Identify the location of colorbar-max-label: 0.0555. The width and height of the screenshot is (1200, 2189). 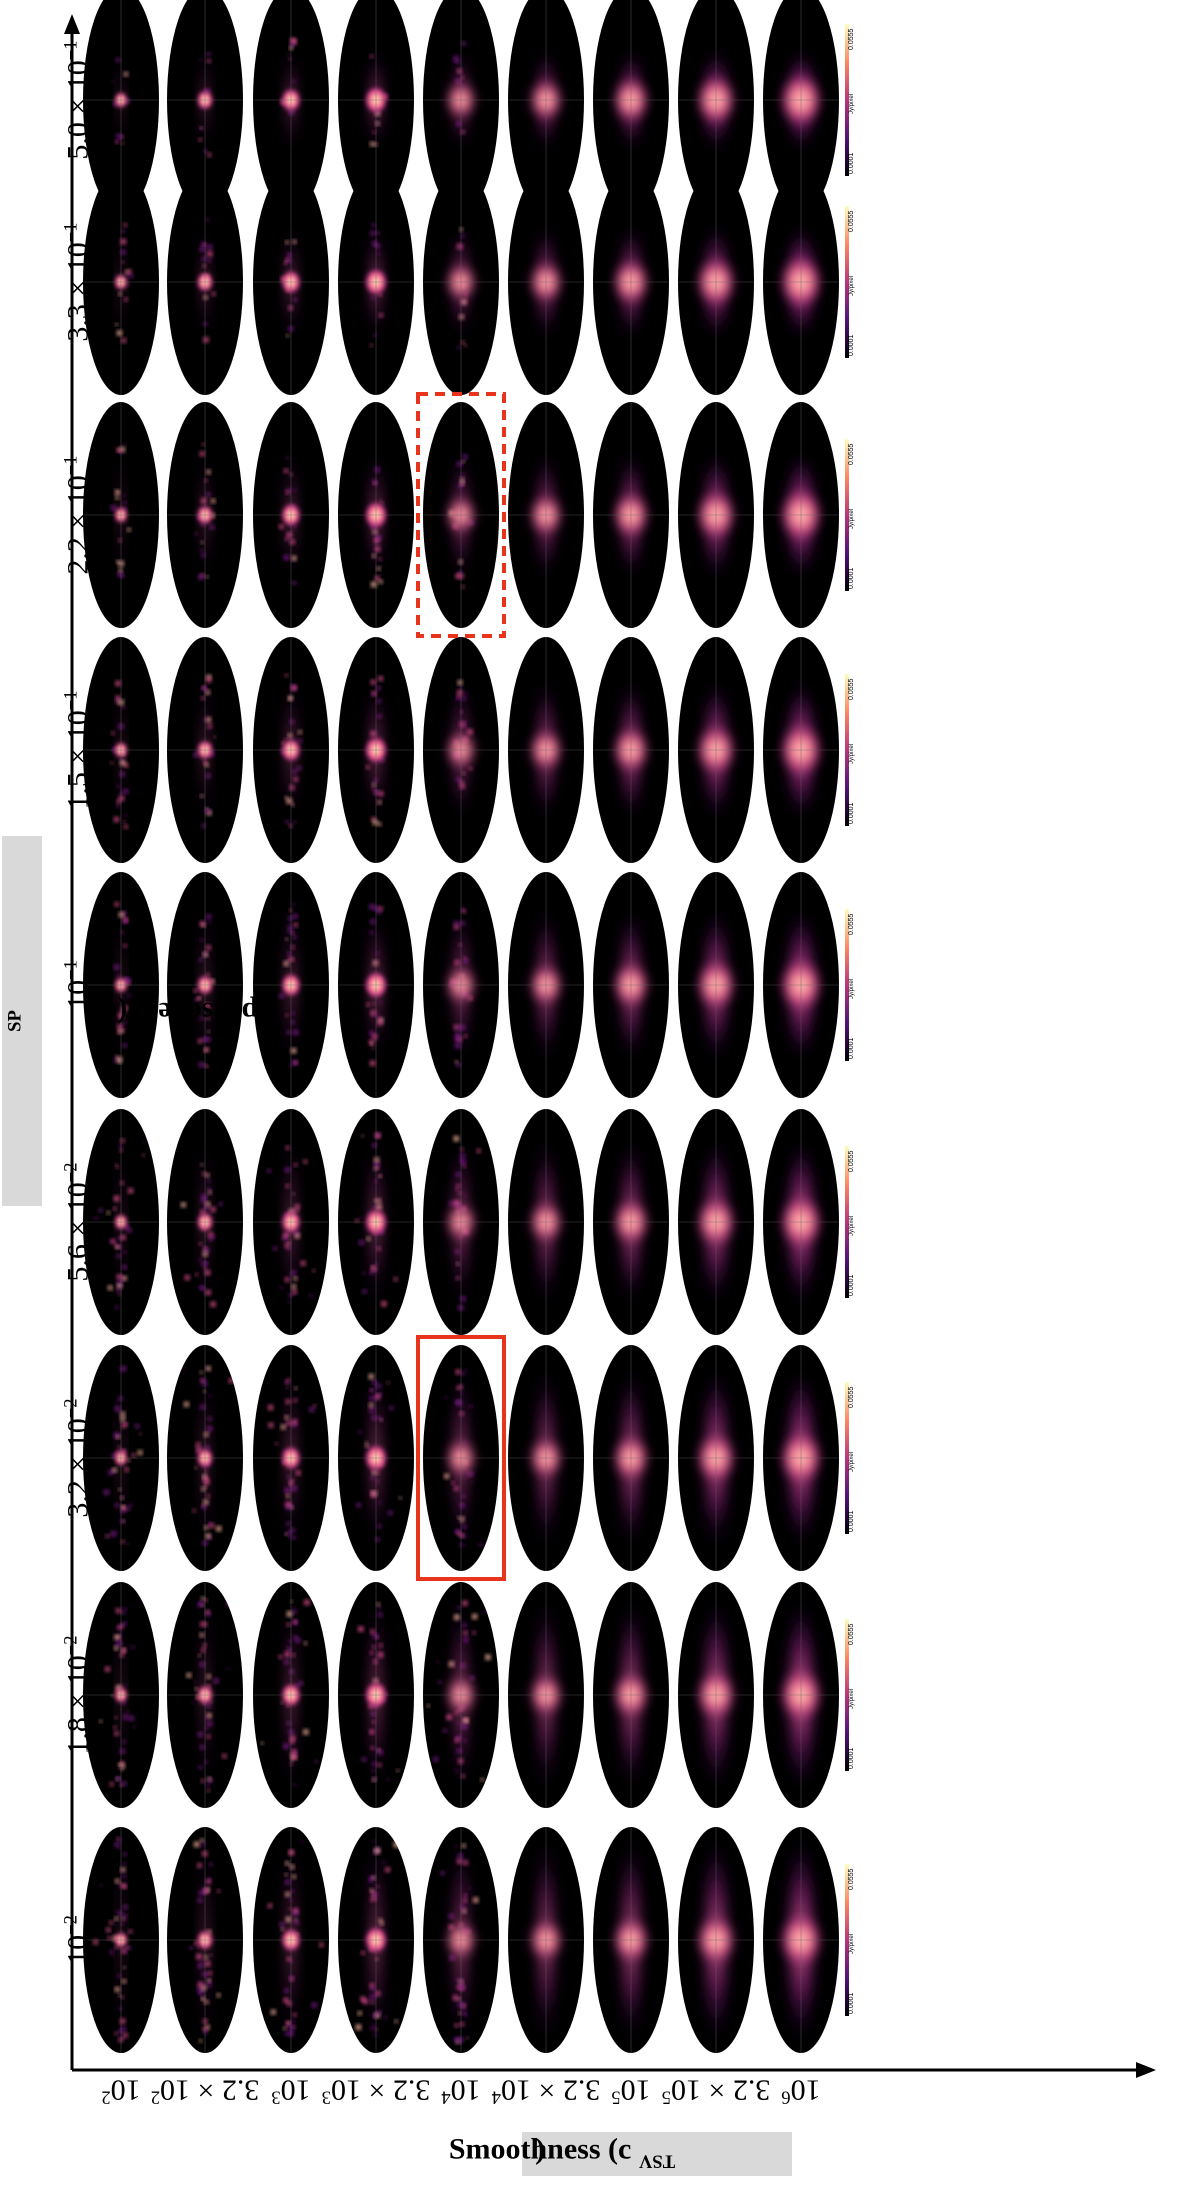
(851, 924).